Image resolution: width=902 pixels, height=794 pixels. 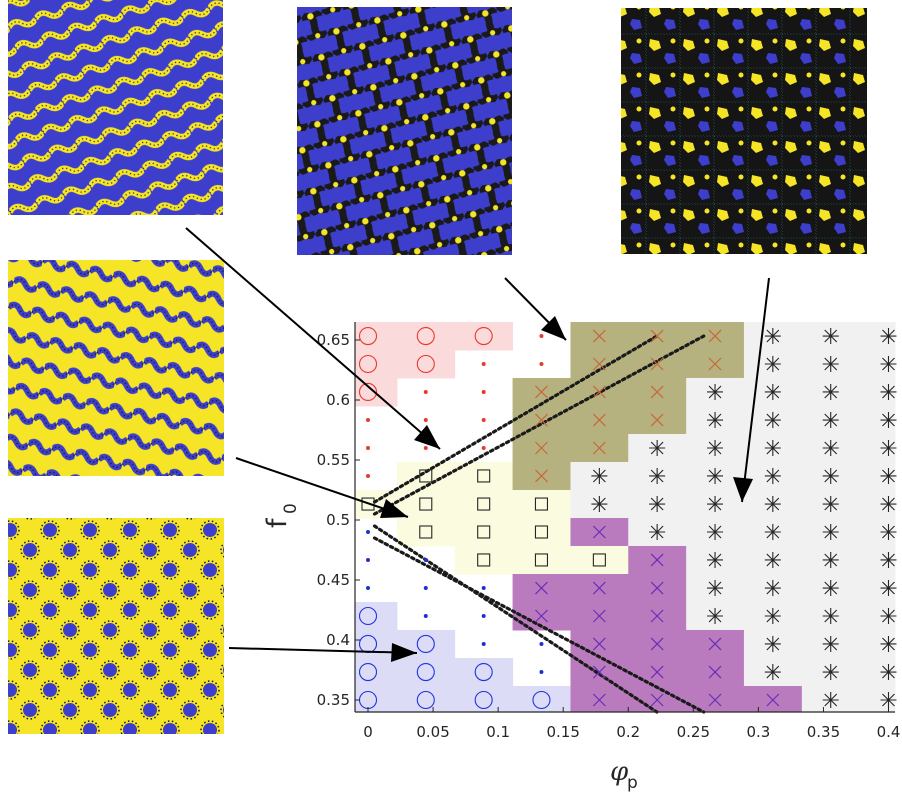 What do you see at coordinates (889, 732) in the screenshot?
I see `x-tick-label: 0.4` at bounding box center [889, 732].